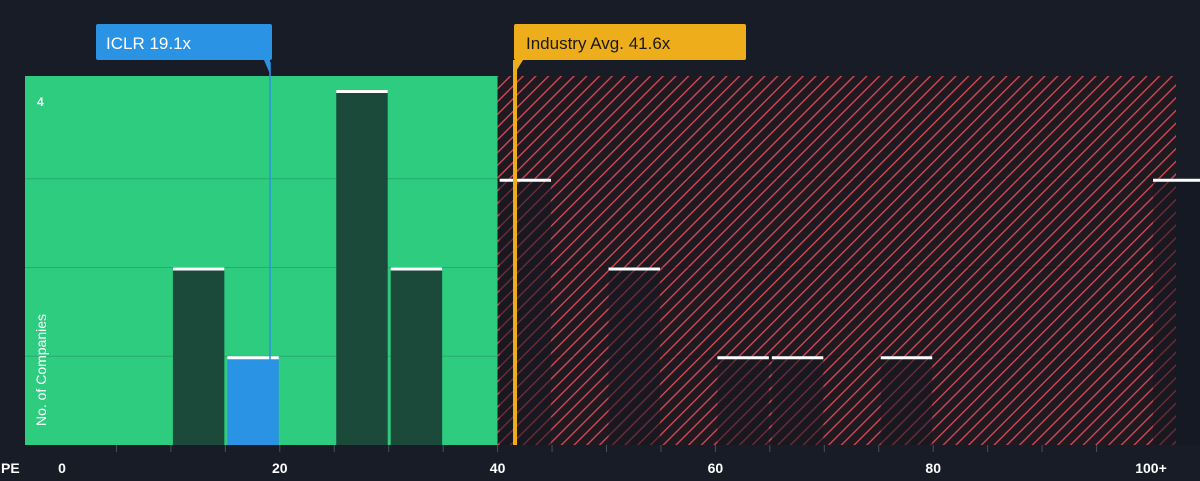 The image size is (1200, 481). I want to click on y-axis-label: No. of Companies, so click(41, 370).